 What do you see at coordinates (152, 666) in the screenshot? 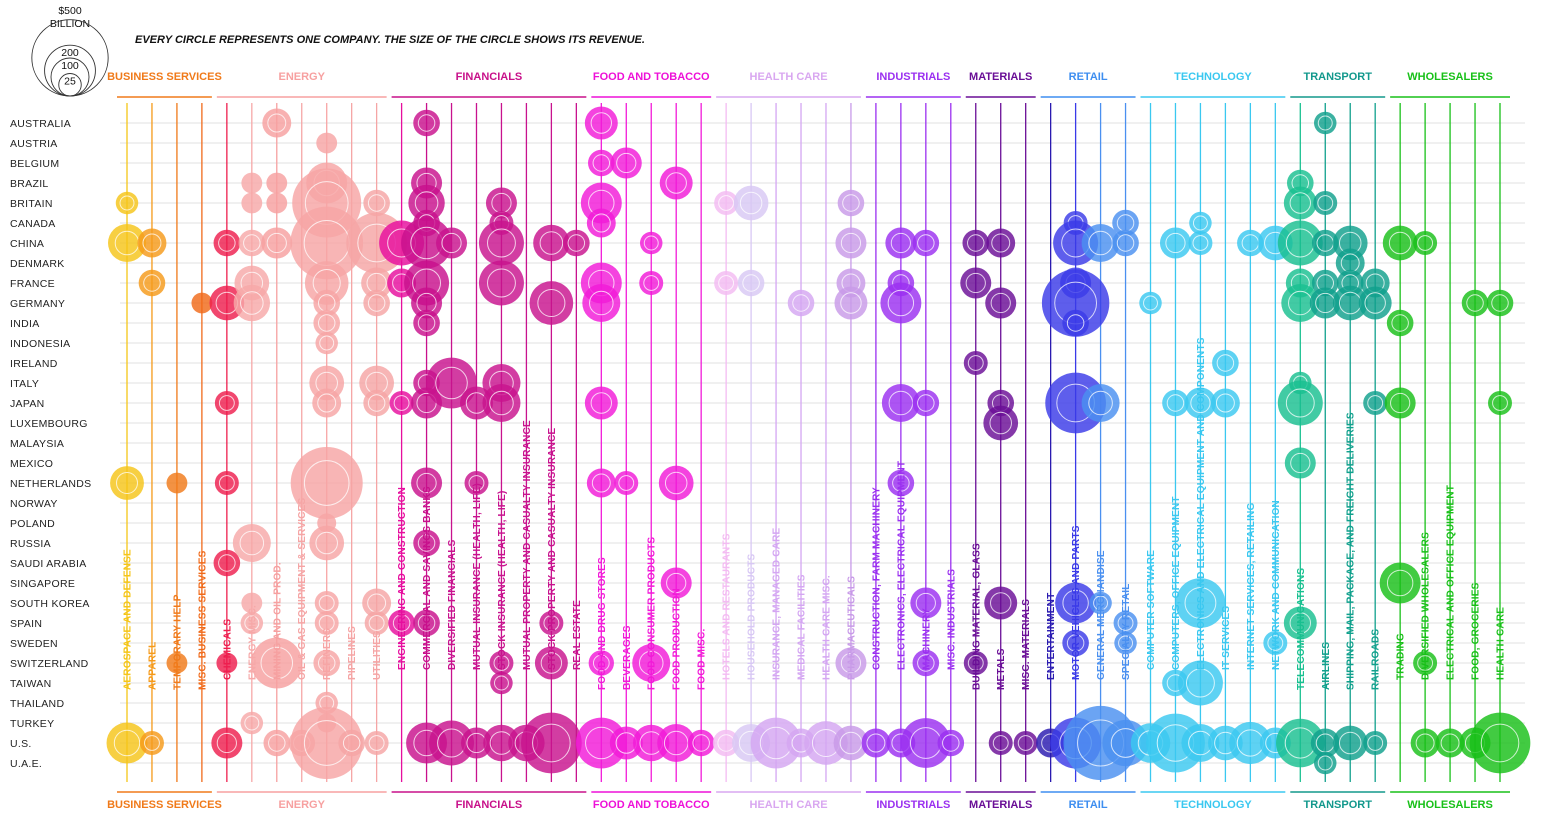
I see `industry-label-apparel: APPAREL` at bounding box center [152, 666].